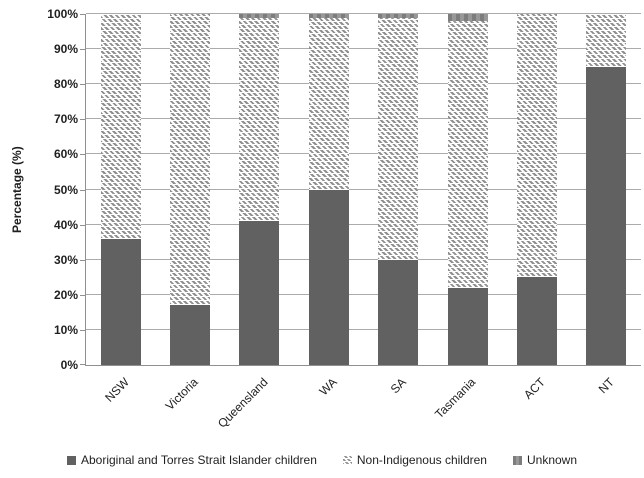 Image resolution: width=644 pixels, height=478 pixels. I want to click on bar-victoria, so click(190, 189).